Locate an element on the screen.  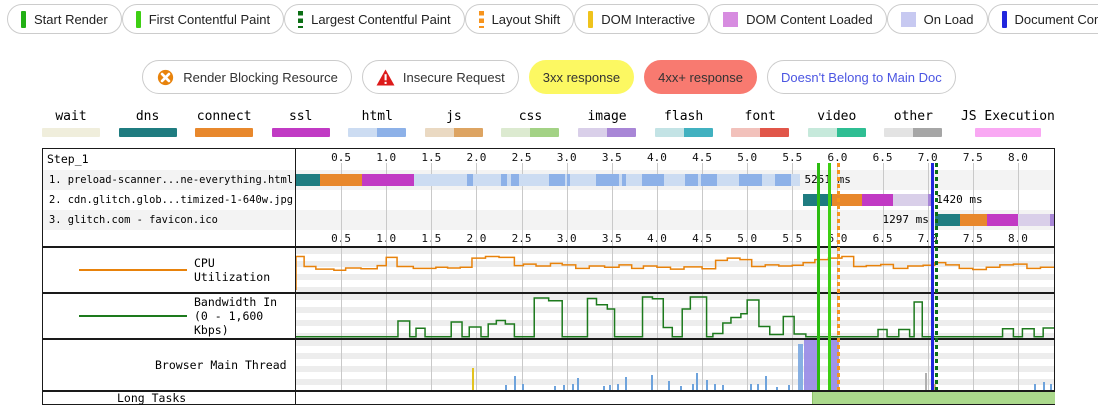
legend-label: DOM Content Loaded is located at coordinates (809, 19).